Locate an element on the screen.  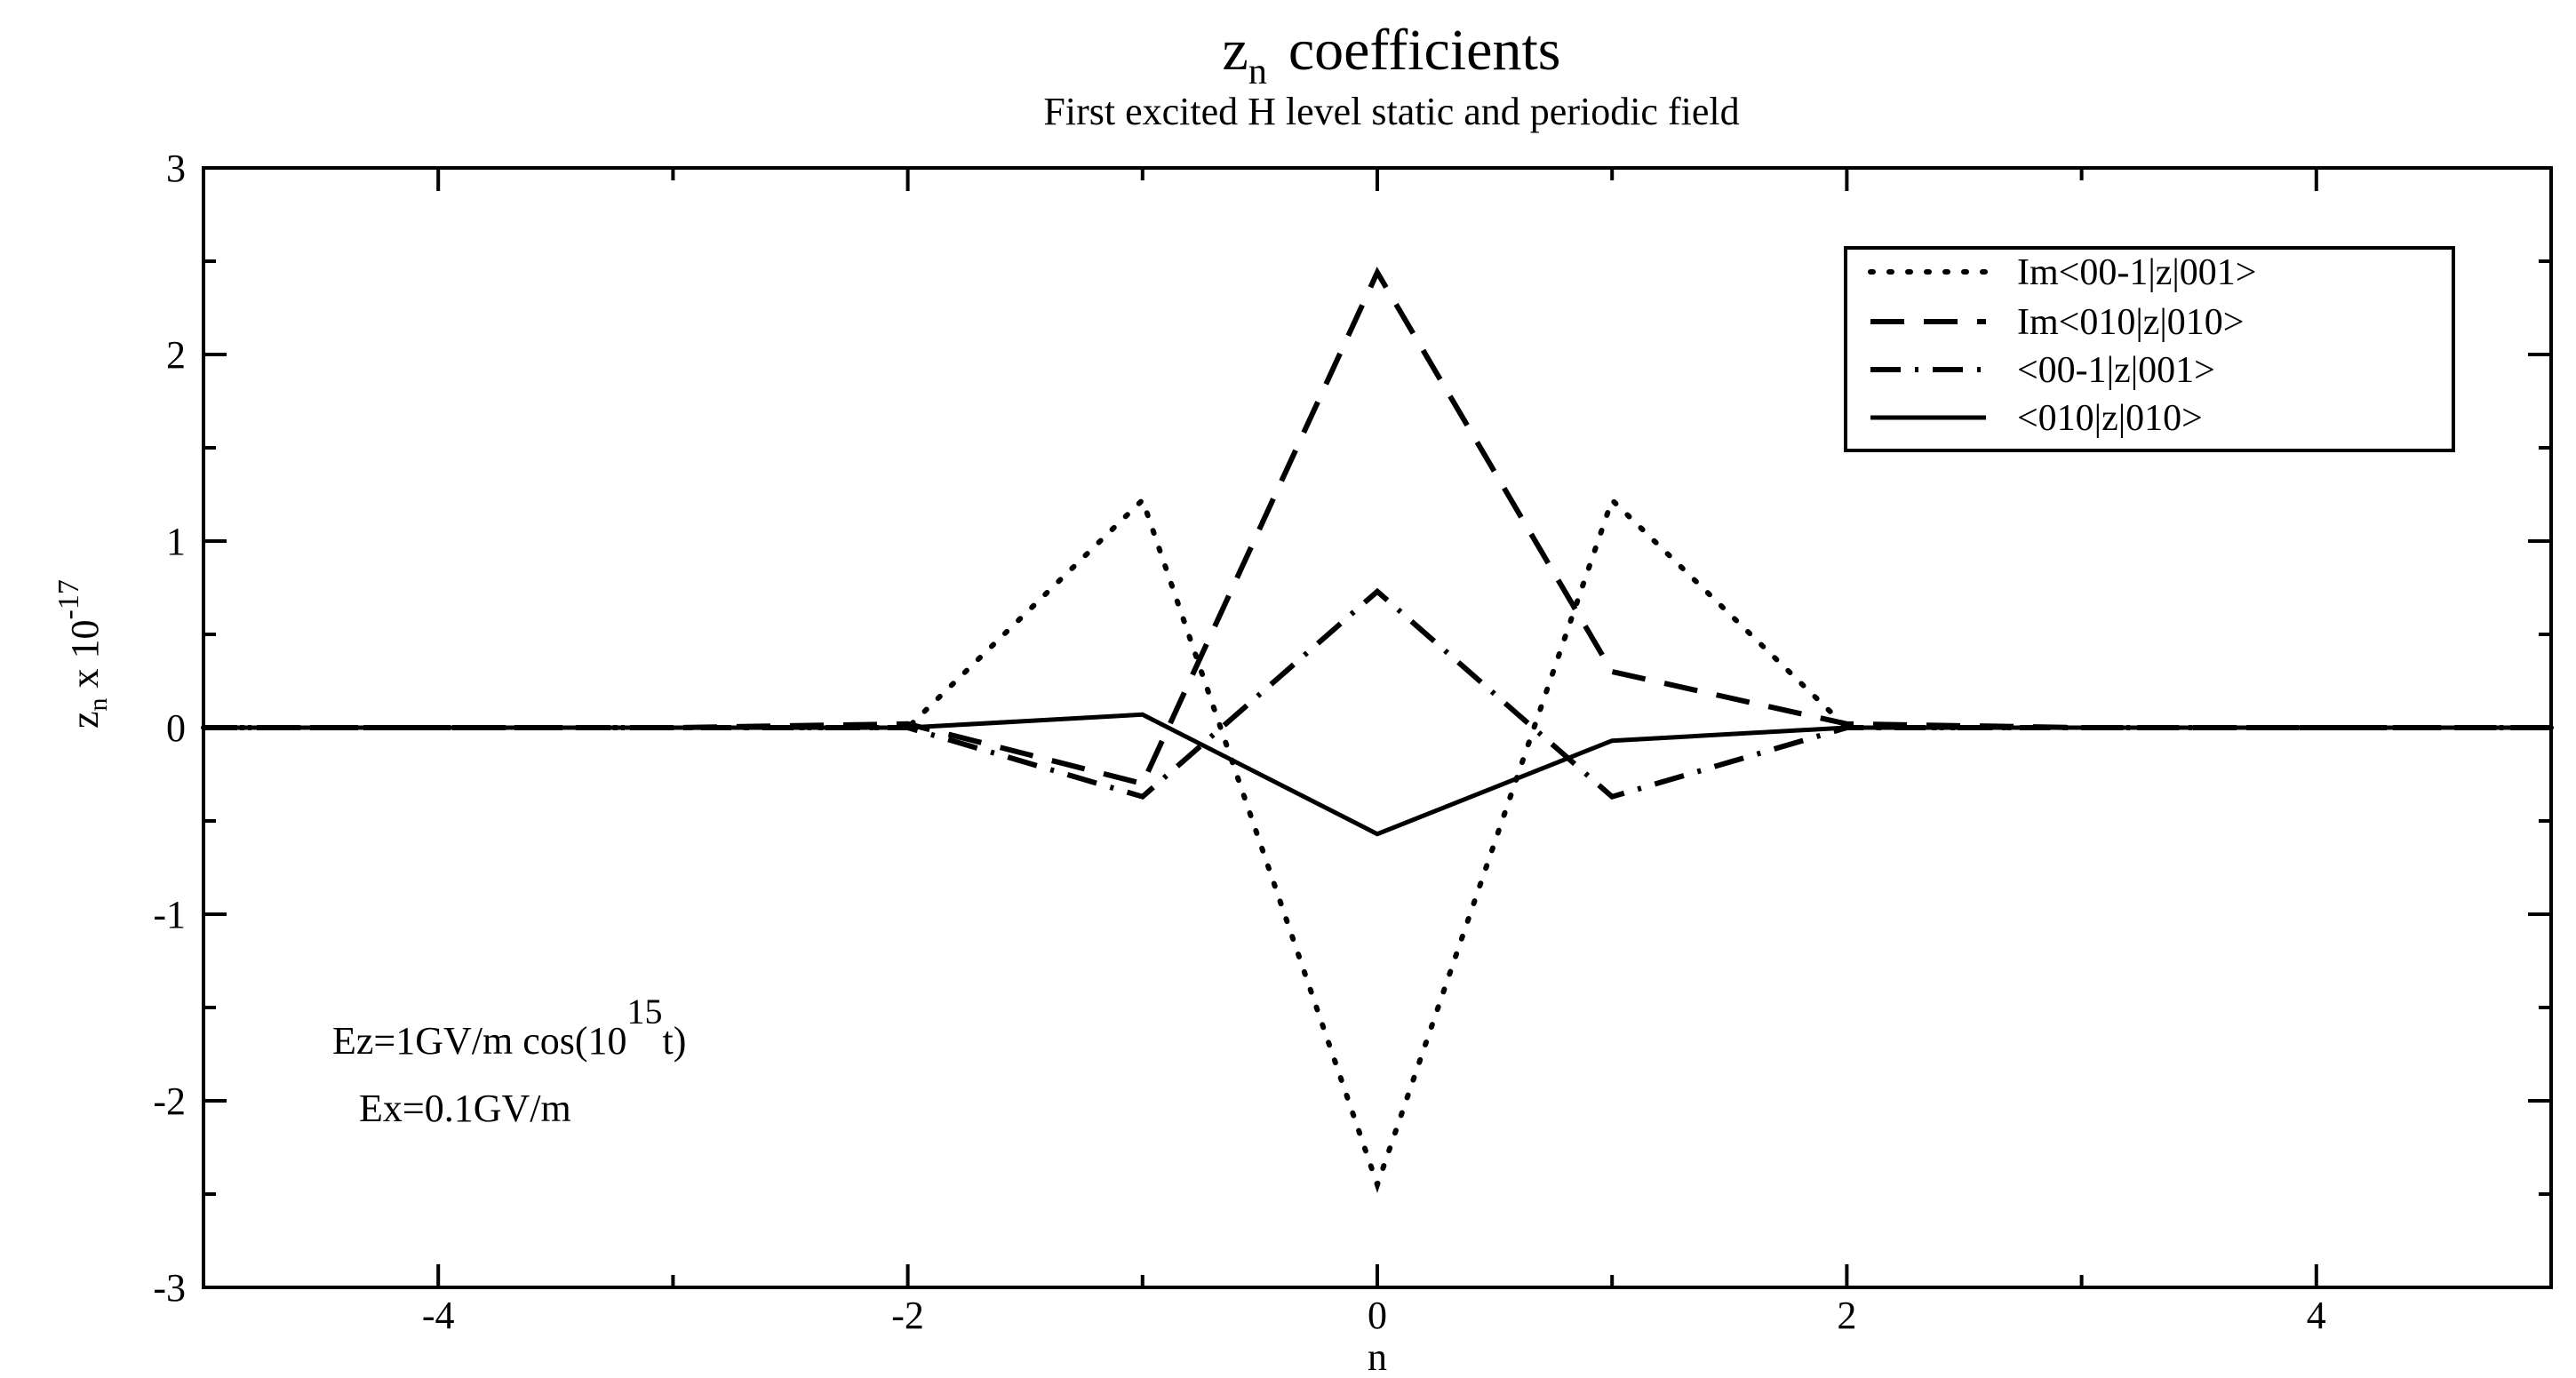
y-tick-label: -2 is located at coordinates (169, 1101).